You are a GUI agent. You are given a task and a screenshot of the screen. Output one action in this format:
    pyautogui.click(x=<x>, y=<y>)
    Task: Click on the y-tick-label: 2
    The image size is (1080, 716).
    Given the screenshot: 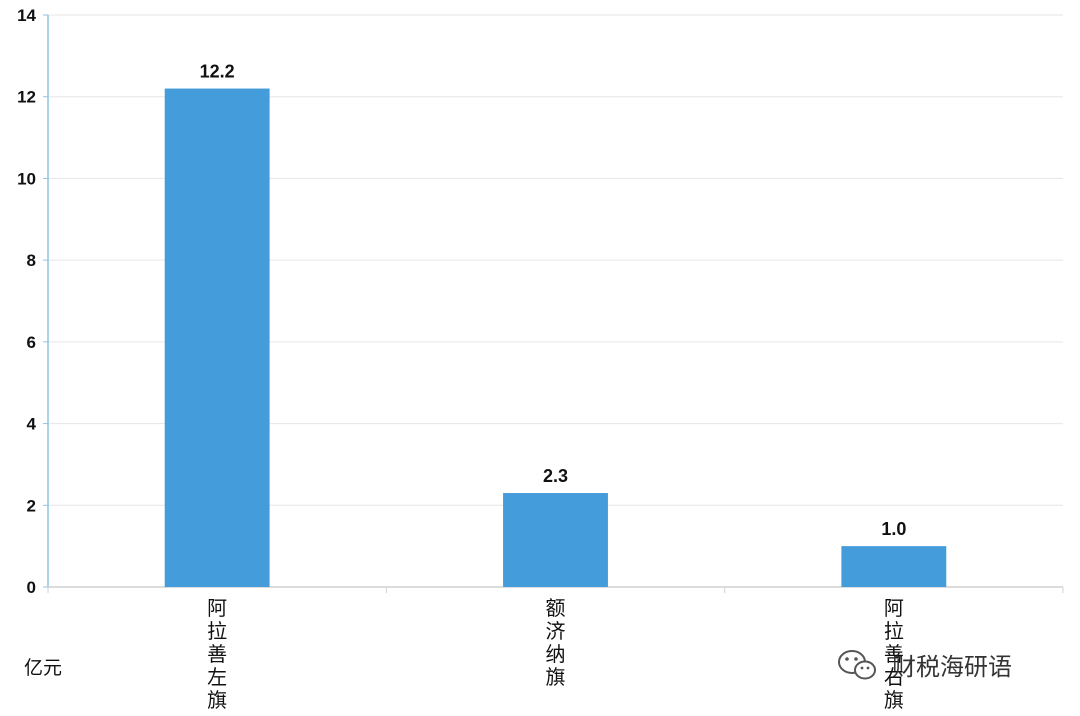 What is the action you would take?
    pyautogui.click(x=31, y=505)
    